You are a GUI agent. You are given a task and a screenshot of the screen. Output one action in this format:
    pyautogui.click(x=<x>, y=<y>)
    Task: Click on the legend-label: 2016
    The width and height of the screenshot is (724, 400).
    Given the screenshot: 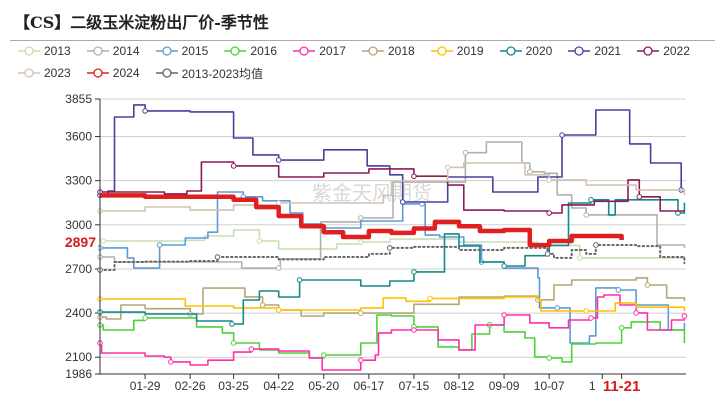 What is the action you would take?
    pyautogui.click(x=264, y=51)
    